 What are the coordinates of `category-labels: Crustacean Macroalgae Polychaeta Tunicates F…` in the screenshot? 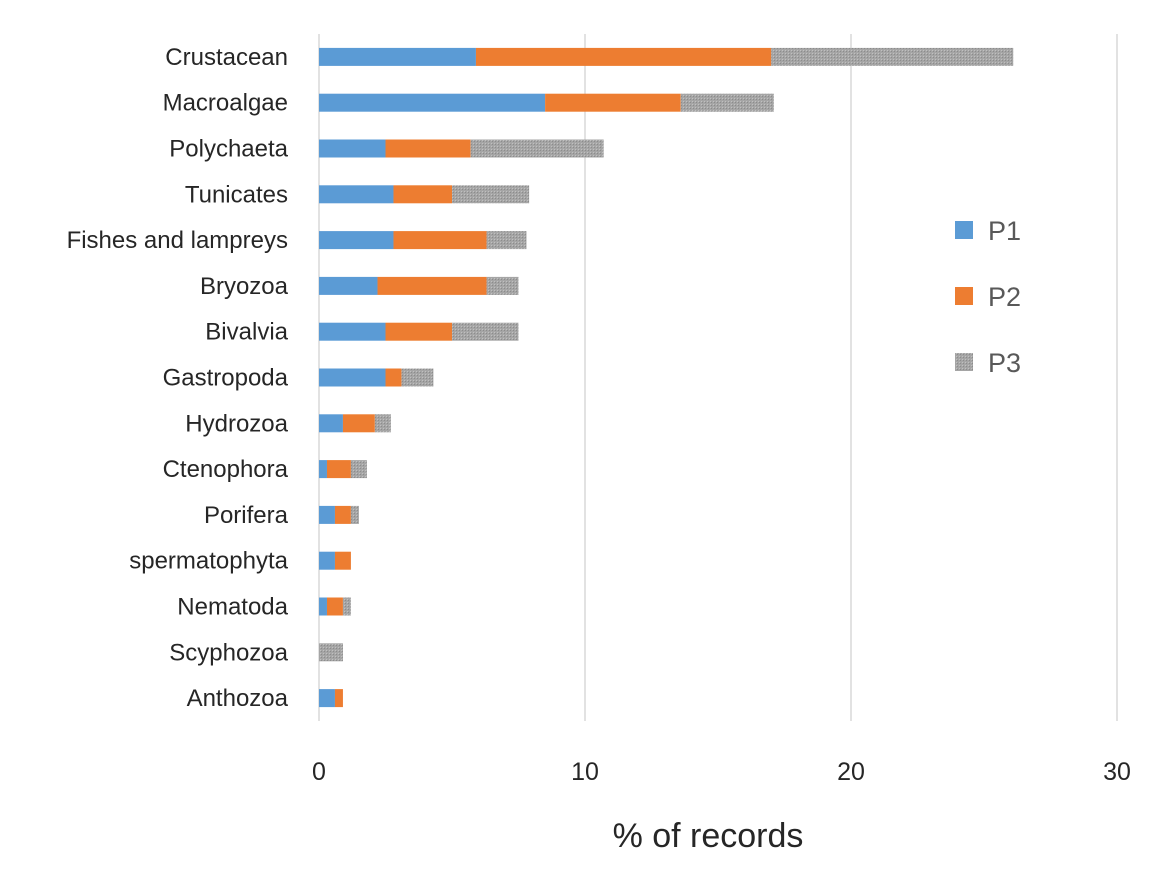 It's located at (178, 378).